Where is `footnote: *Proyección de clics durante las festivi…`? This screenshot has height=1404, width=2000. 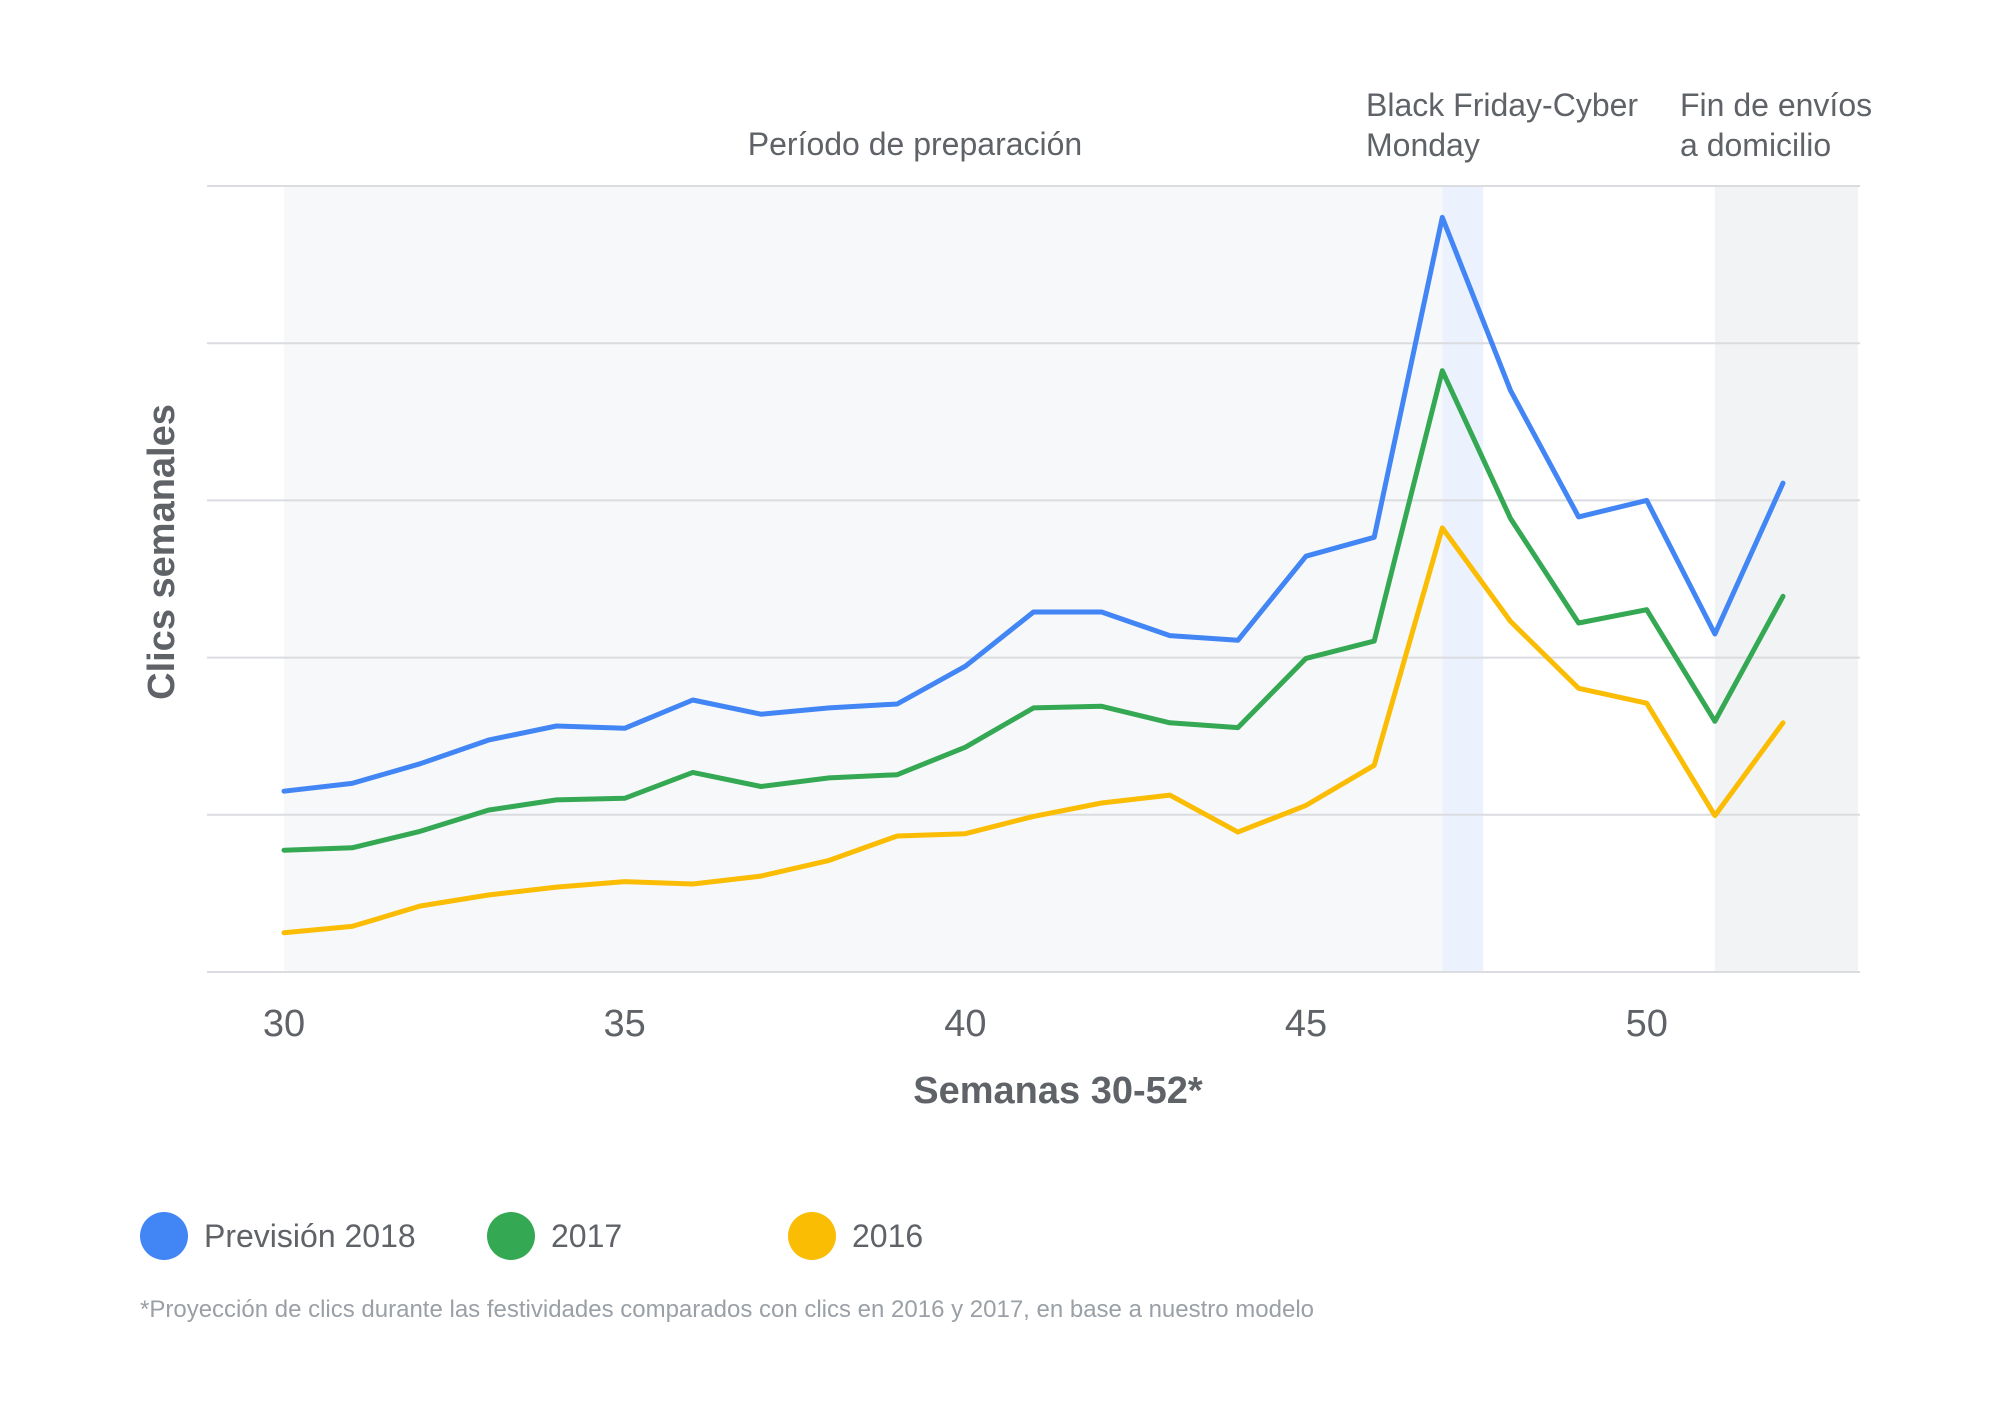
footnote: *Proyección de clics durante las festivi… is located at coordinates (727, 1309).